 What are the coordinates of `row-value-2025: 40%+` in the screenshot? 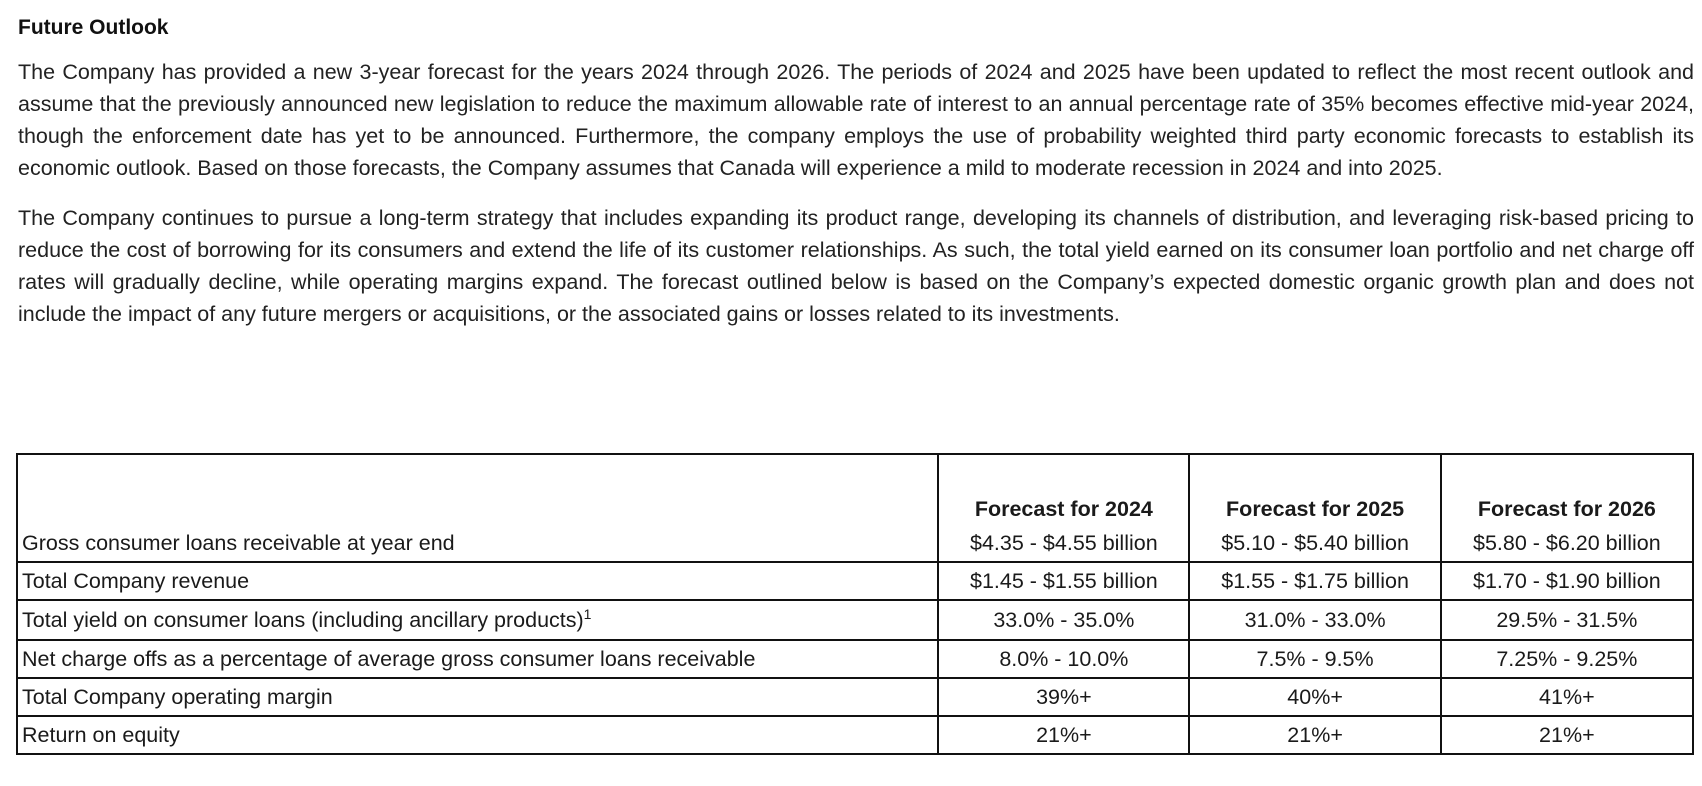 It's located at (1315, 697).